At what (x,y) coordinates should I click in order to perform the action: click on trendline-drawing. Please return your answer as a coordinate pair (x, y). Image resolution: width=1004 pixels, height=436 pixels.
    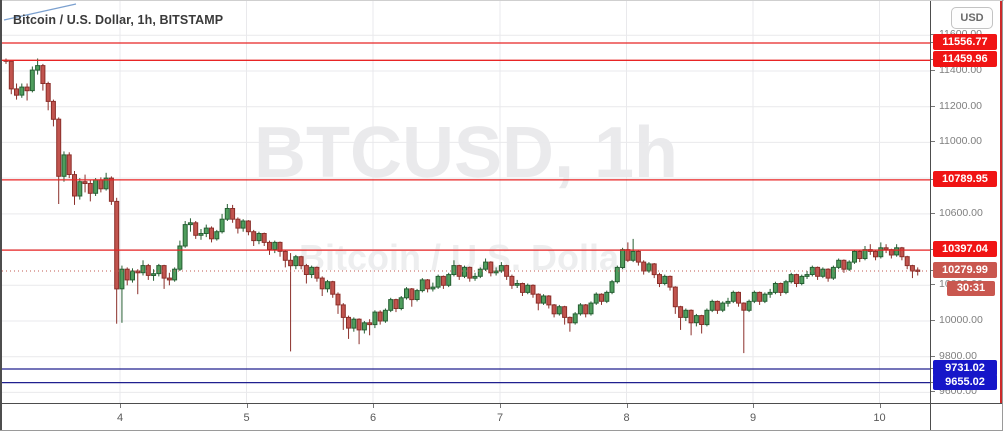
    Looking at the image, I should click on (47, 12).